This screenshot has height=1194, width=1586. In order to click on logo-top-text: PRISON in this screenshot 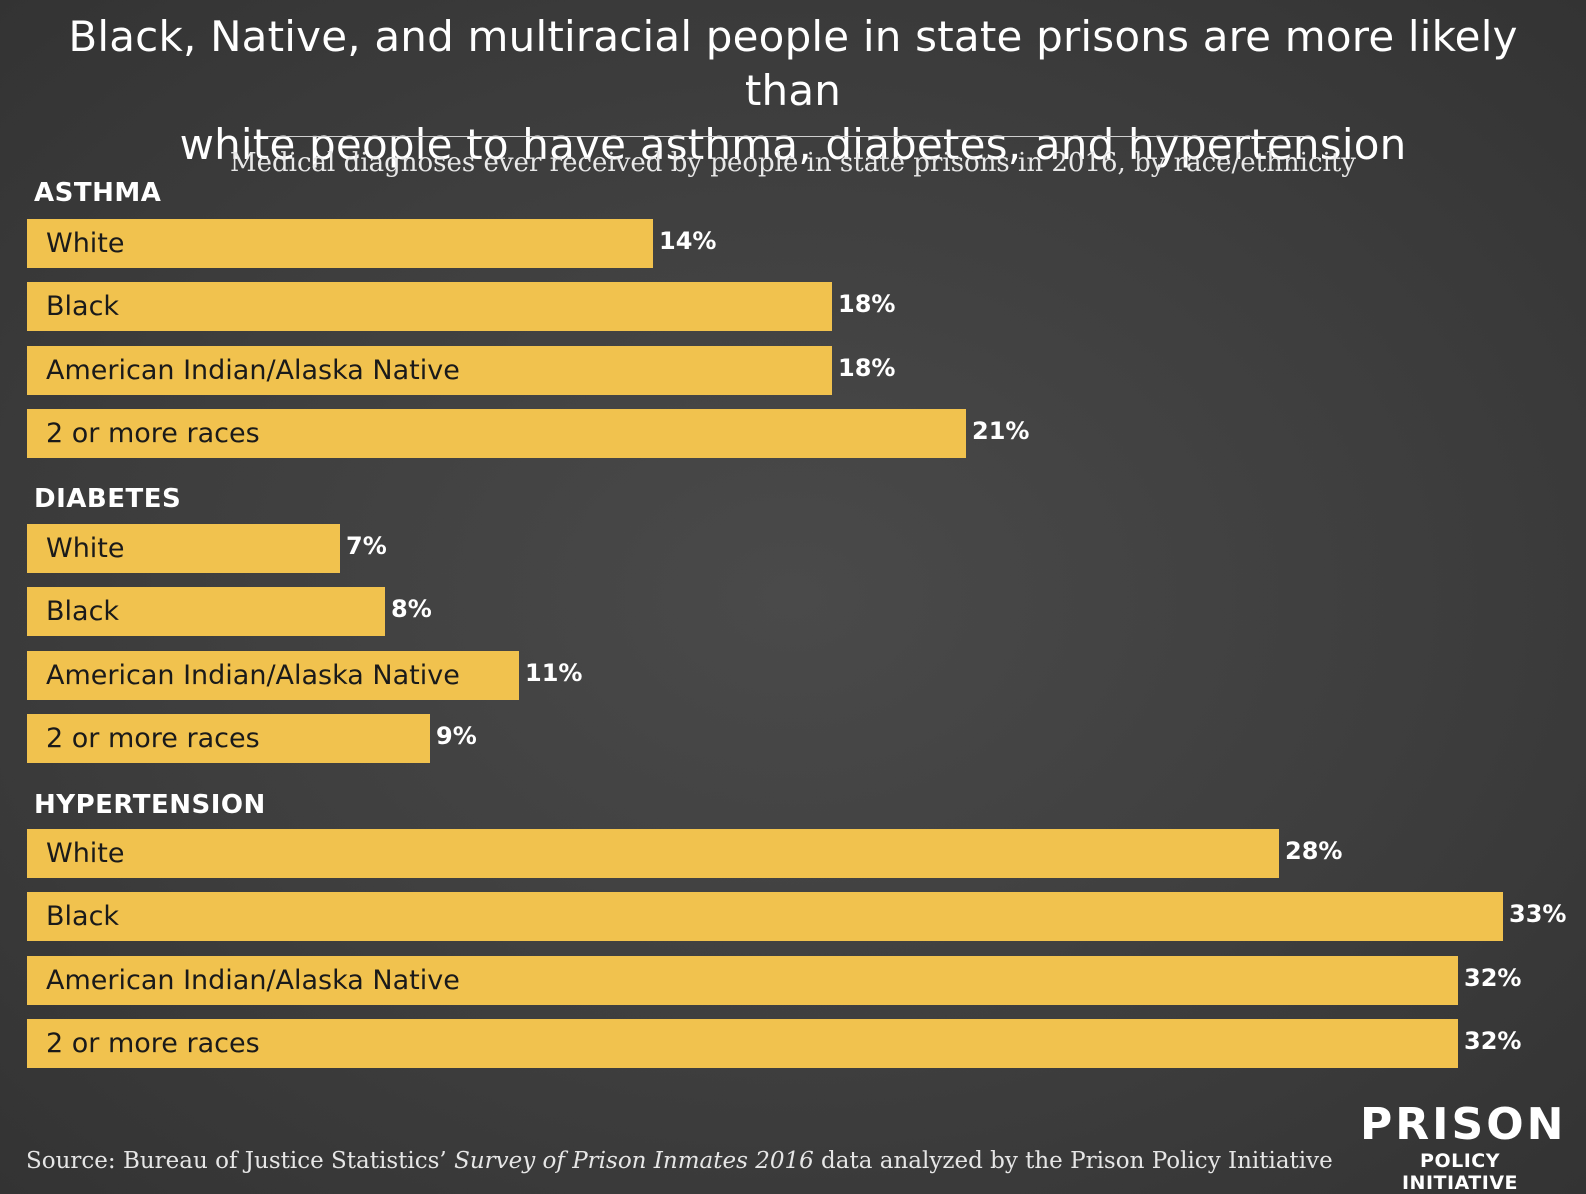, I will do `click(1463, 1124)`.